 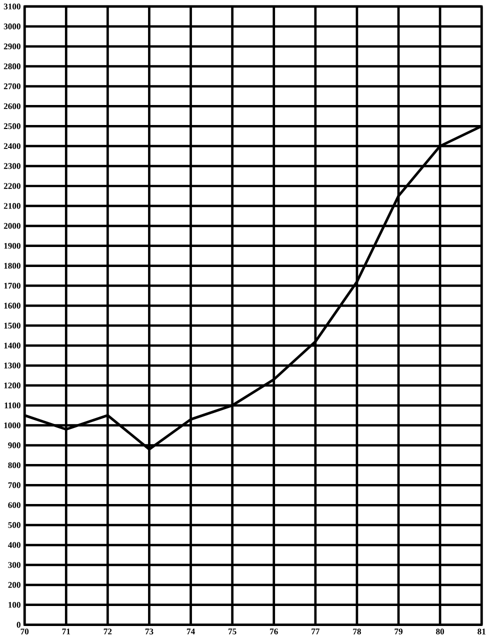 What do you see at coordinates (12, 245) in the screenshot?
I see `y-tick-label: 1900` at bounding box center [12, 245].